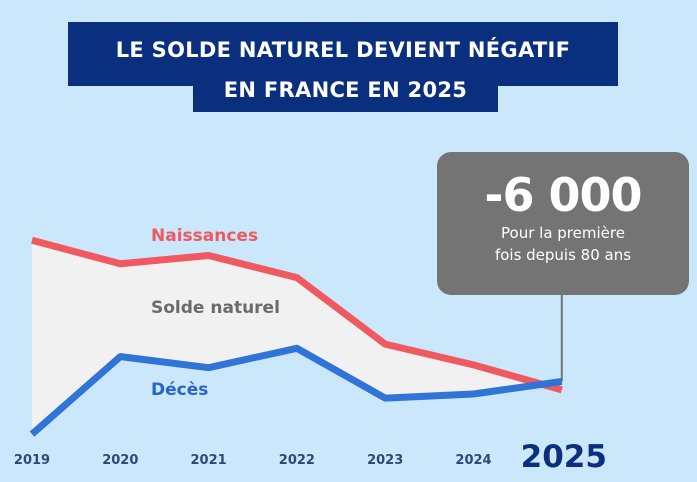  I want to click on x-tick-label: 2020, so click(120, 460).